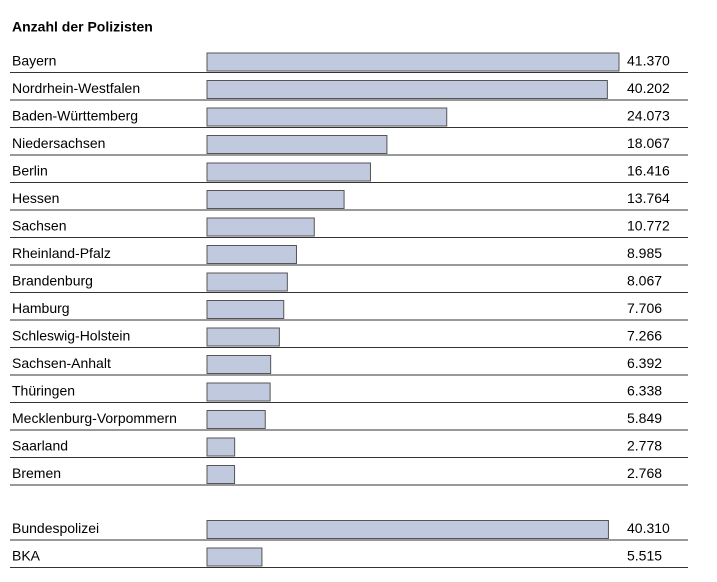  What do you see at coordinates (82, 27) in the screenshot?
I see `chart-title: Anzahl der Polizisten` at bounding box center [82, 27].